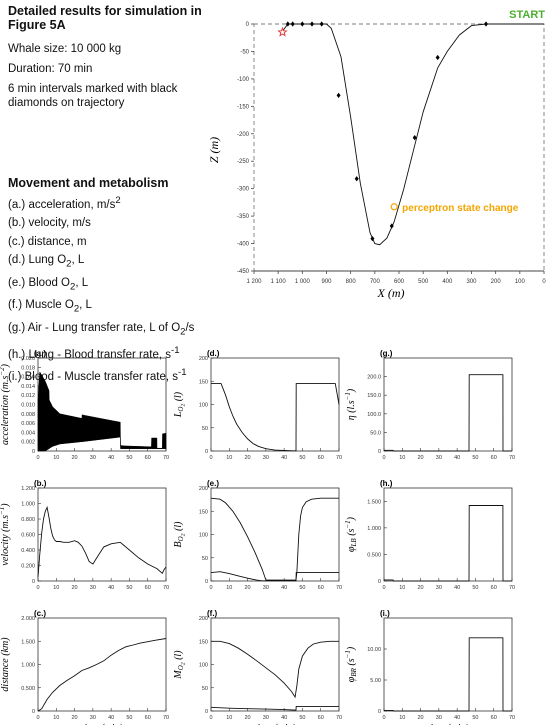 The height and width of the screenshot is (725, 550). Describe the element at coordinates (102, 411) in the screenshot. I see `acceleration-band` at that location.